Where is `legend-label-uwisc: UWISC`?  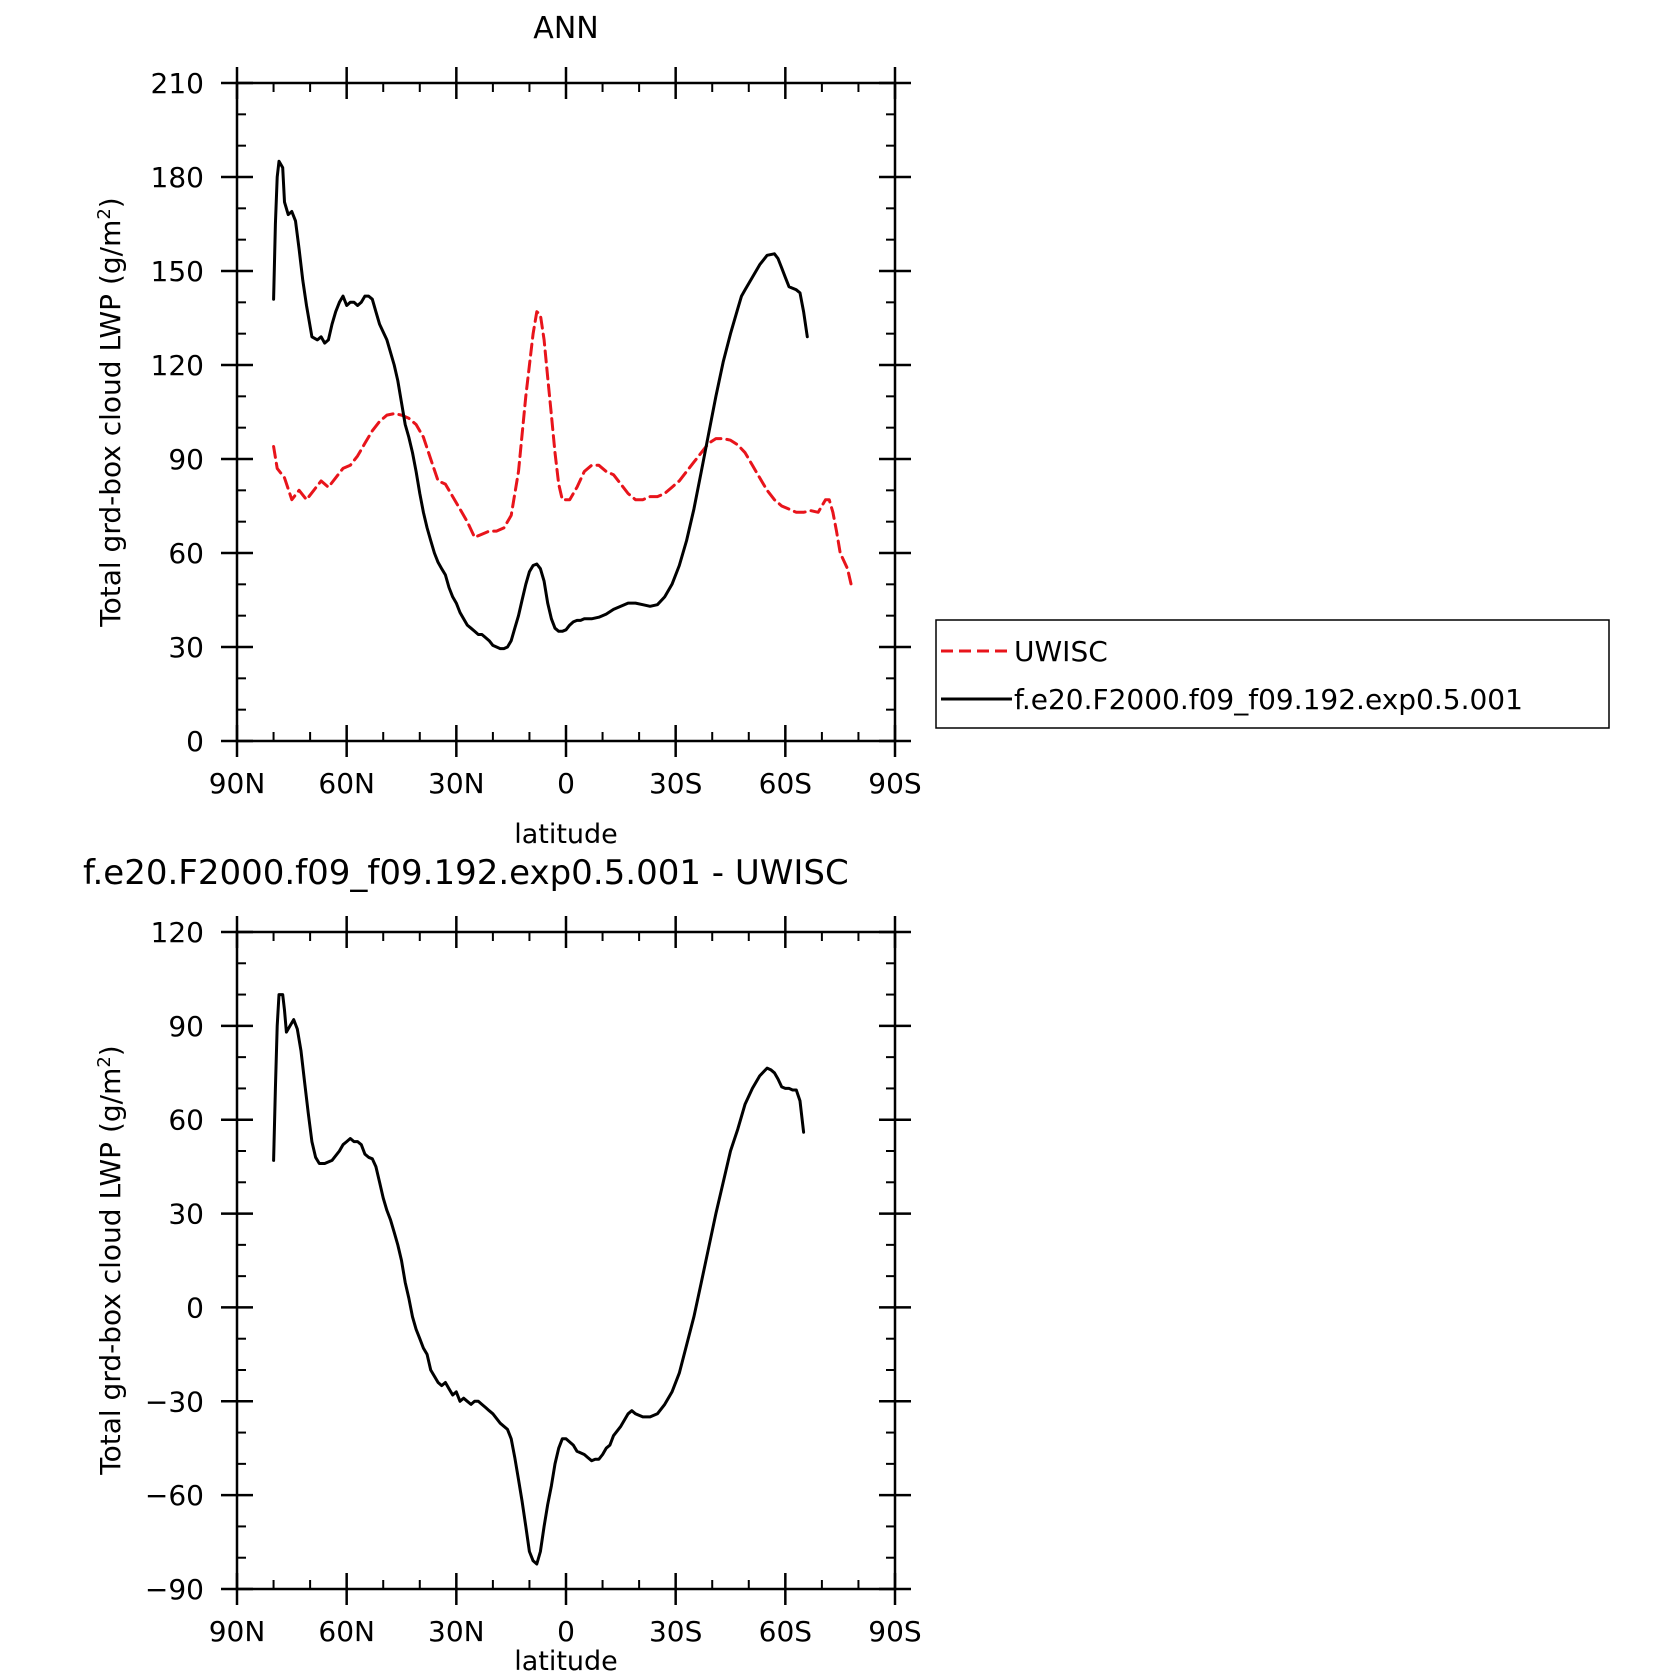 legend-label-uwisc: UWISC is located at coordinates (1061, 651).